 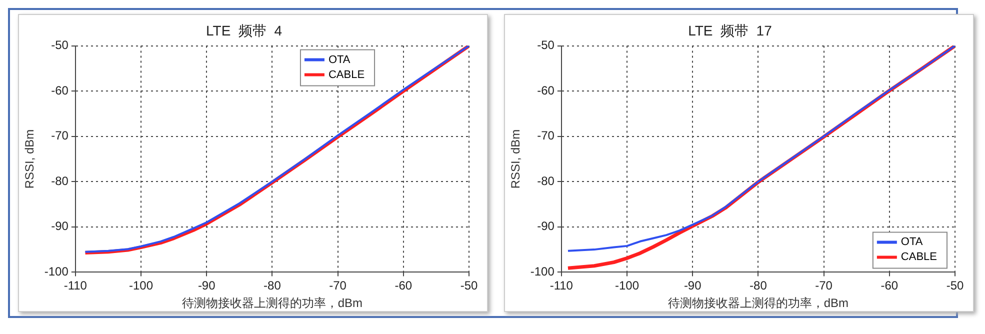 What do you see at coordinates (244, 30) in the screenshot?
I see `chart-title: LTE 频带 4` at bounding box center [244, 30].